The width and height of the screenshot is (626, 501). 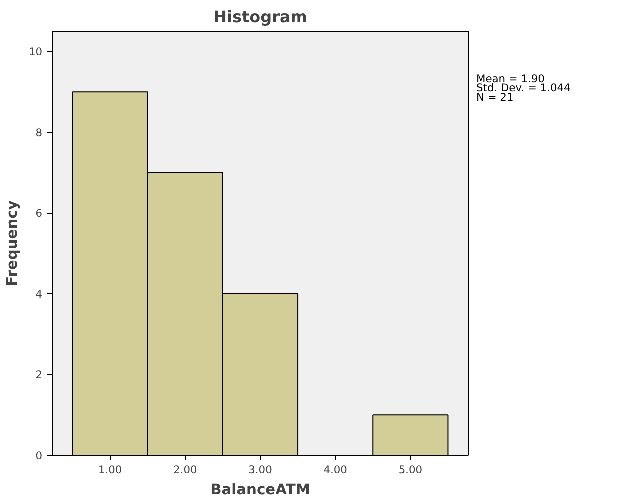 What do you see at coordinates (39, 375) in the screenshot?
I see `y-tick-label: 2` at bounding box center [39, 375].